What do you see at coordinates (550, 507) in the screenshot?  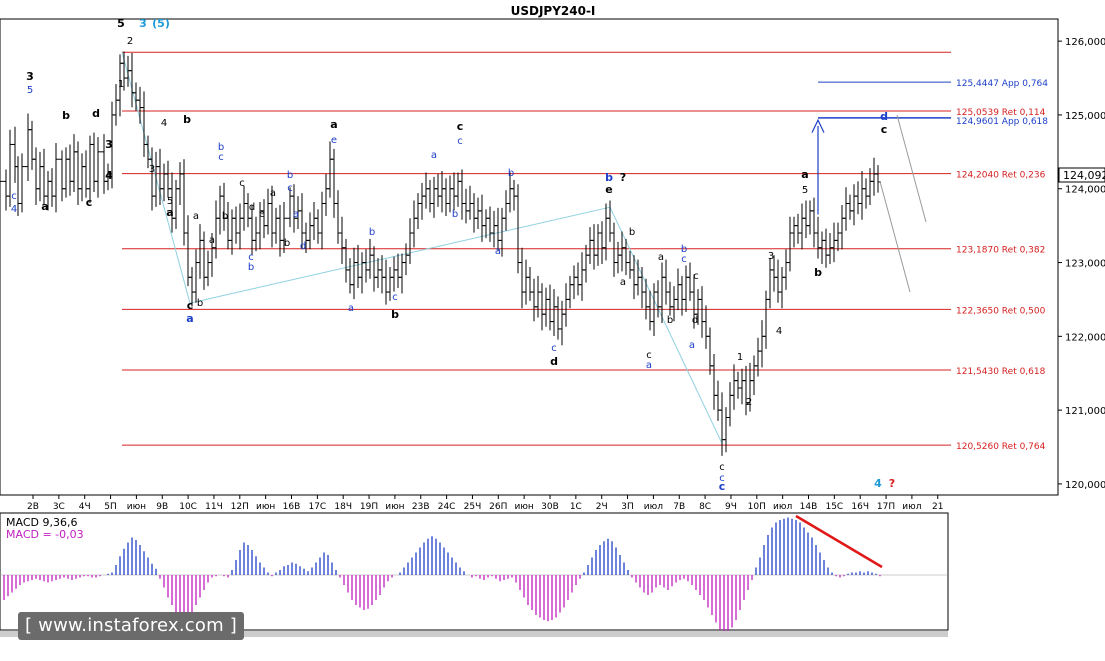 I see `time-tick-label: 30В` at bounding box center [550, 507].